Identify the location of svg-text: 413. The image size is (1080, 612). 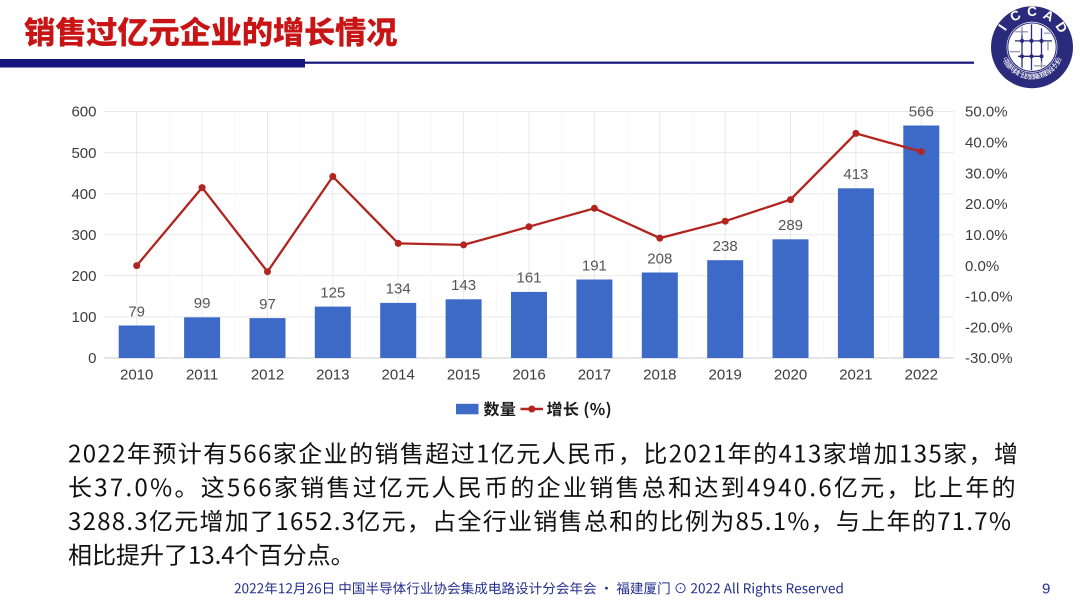
(855, 174).